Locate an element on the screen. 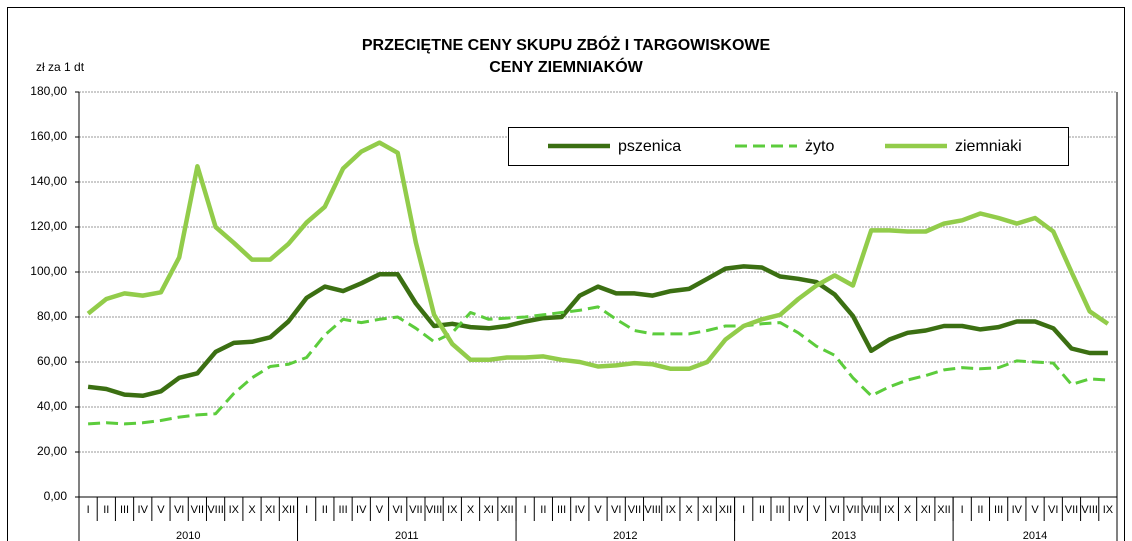 This screenshot has height=541, width=1132. chart-title: CENY ZIEMNIAKÓW is located at coordinates (566, 66).